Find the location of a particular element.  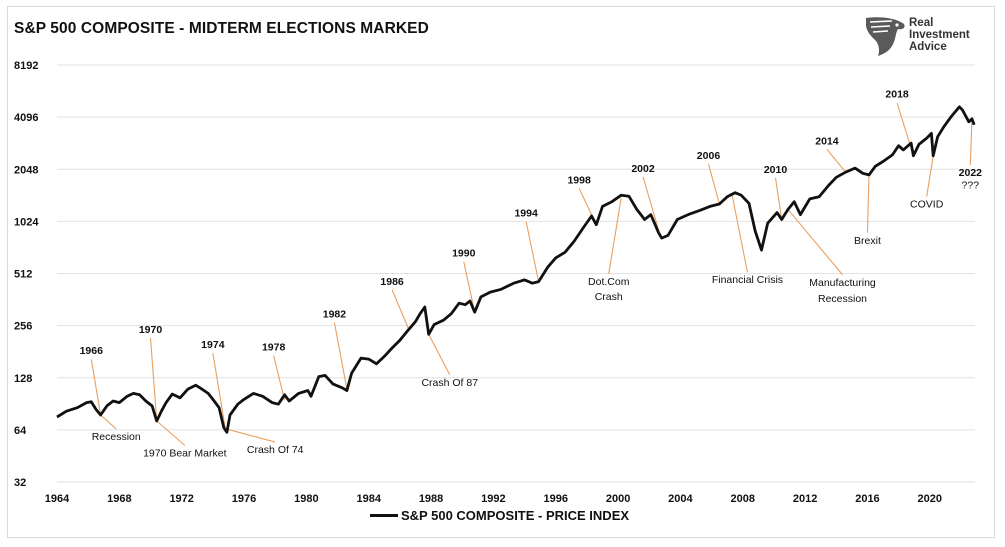

annotation-label: 1994 is located at coordinates (526, 214).